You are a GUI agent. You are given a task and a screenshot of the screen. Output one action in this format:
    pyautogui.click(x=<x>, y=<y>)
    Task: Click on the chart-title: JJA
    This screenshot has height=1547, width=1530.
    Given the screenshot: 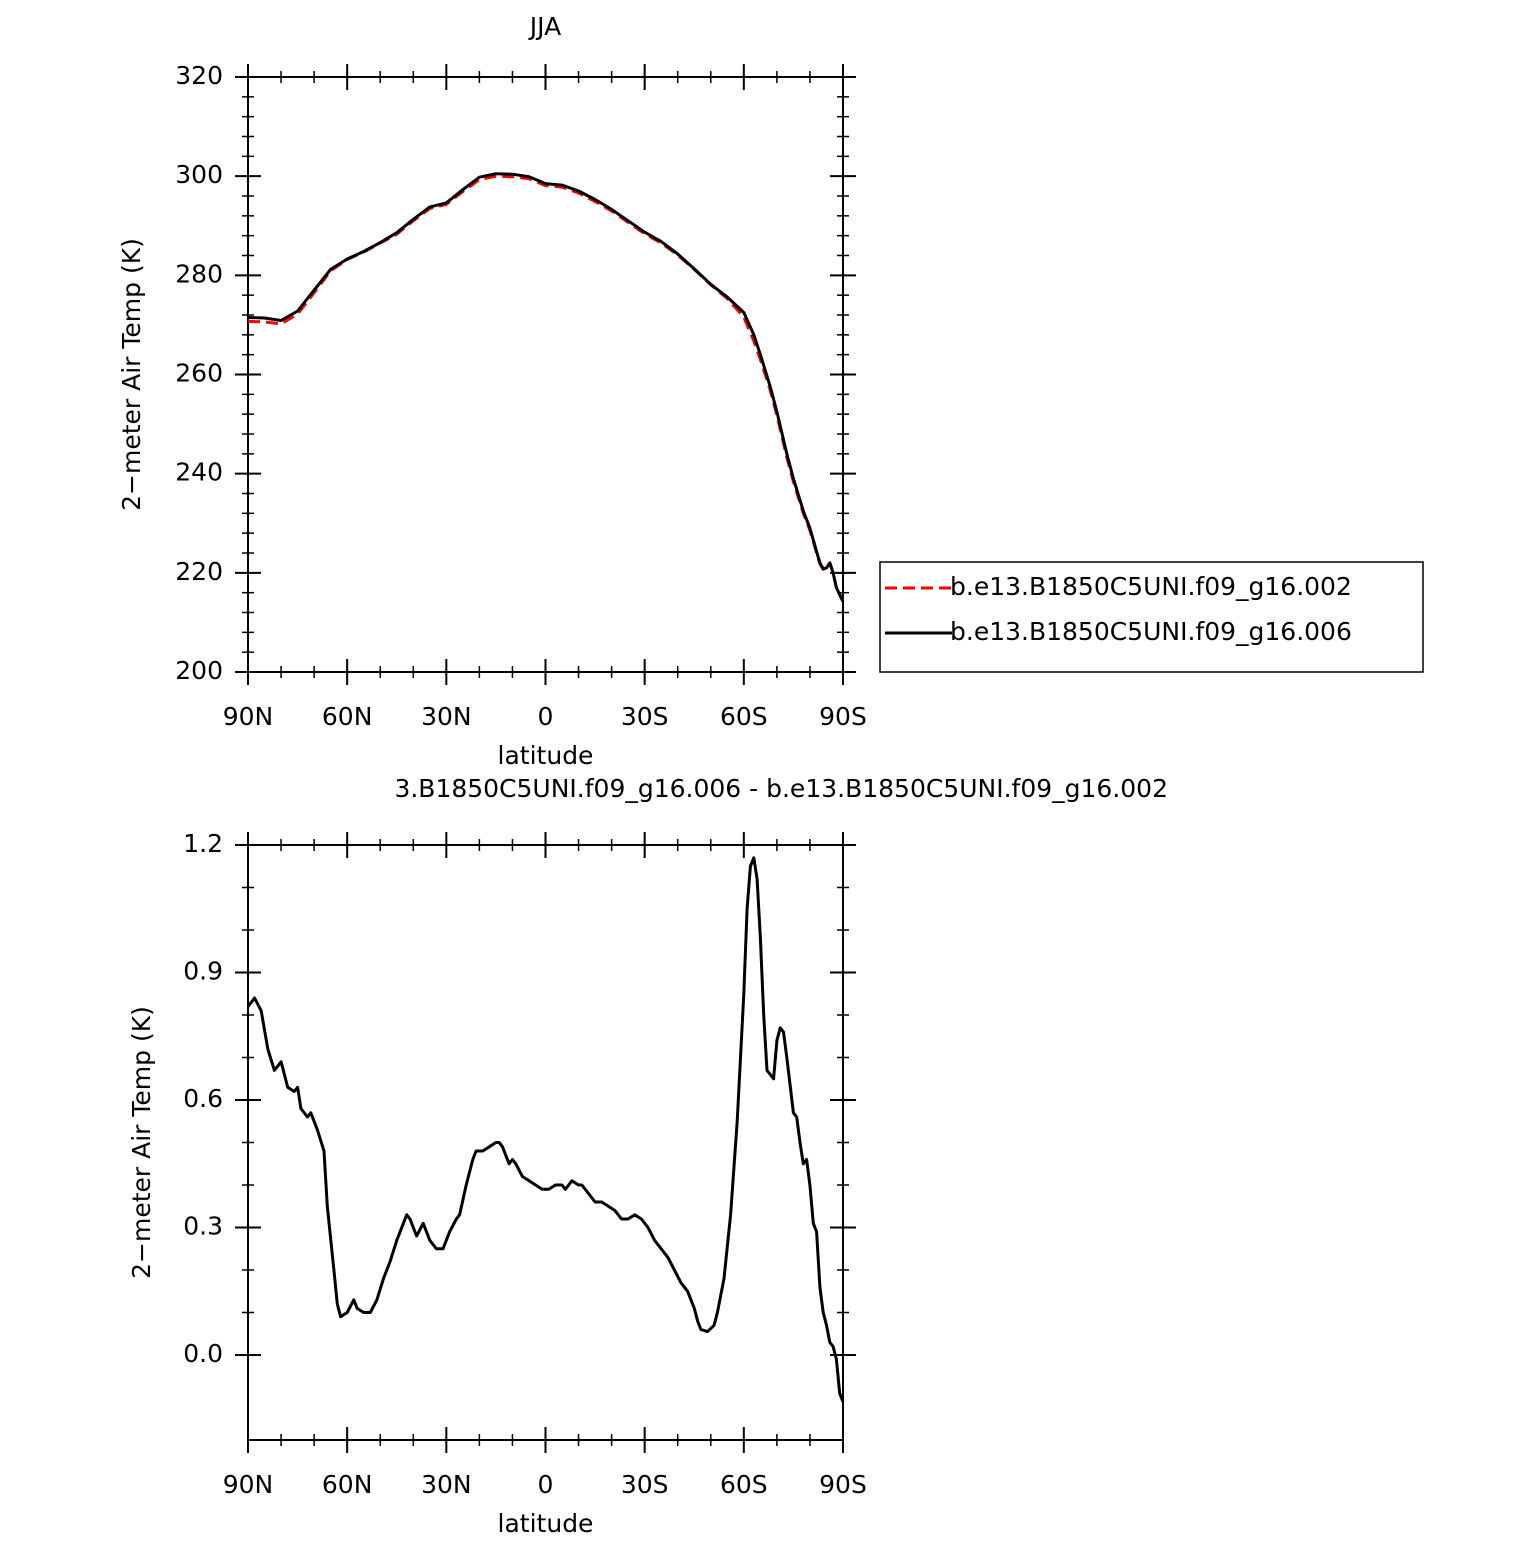 What is the action you would take?
    pyautogui.click(x=544, y=26)
    